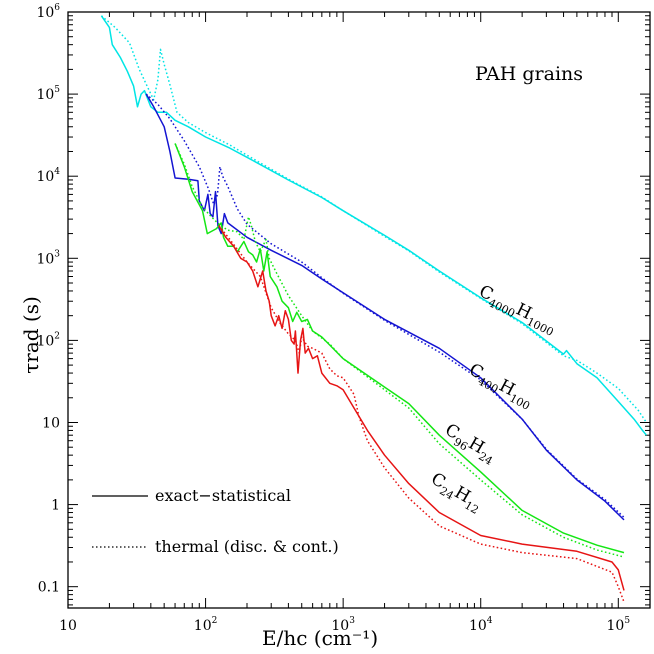  I want to click on y-axis-title-text: τrad (s), so click(31, 335).